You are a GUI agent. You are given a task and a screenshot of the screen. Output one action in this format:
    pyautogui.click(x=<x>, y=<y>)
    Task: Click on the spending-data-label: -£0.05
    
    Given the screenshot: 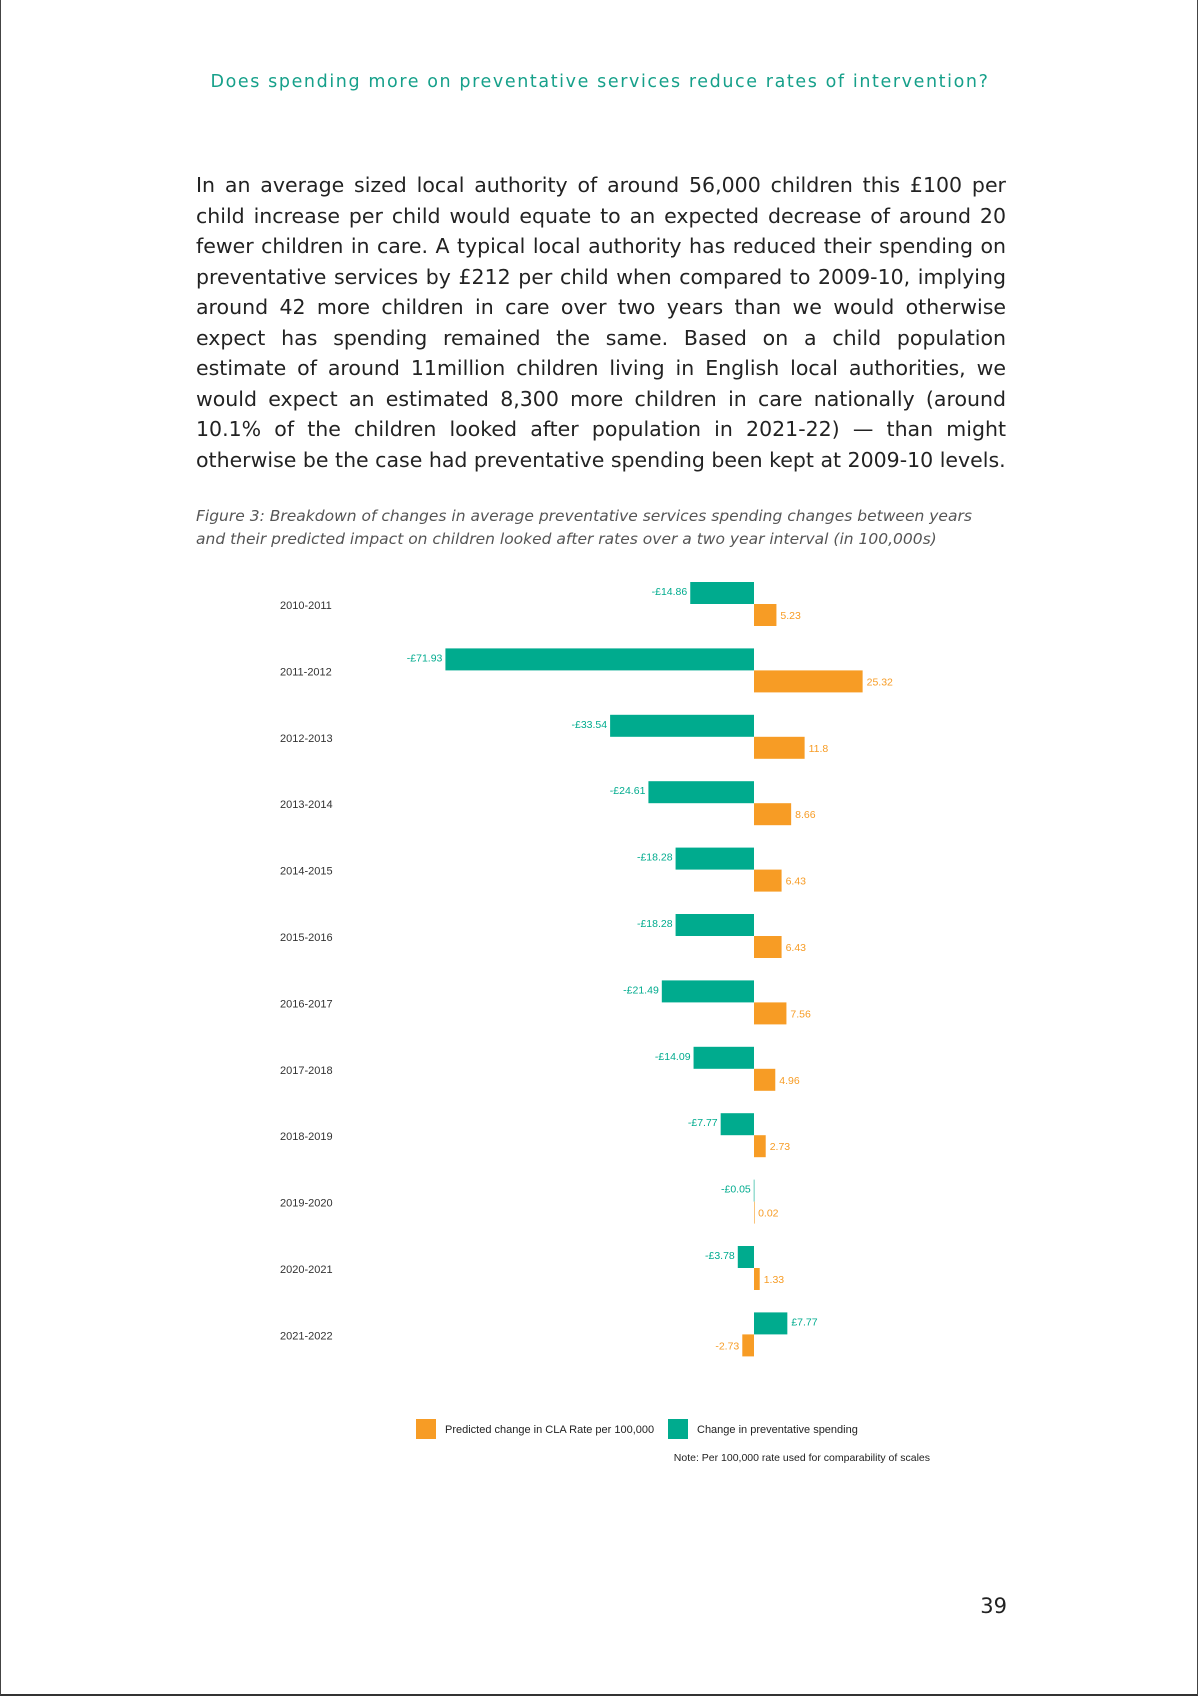 What is the action you would take?
    pyautogui.click(x=736, y=1190)
    